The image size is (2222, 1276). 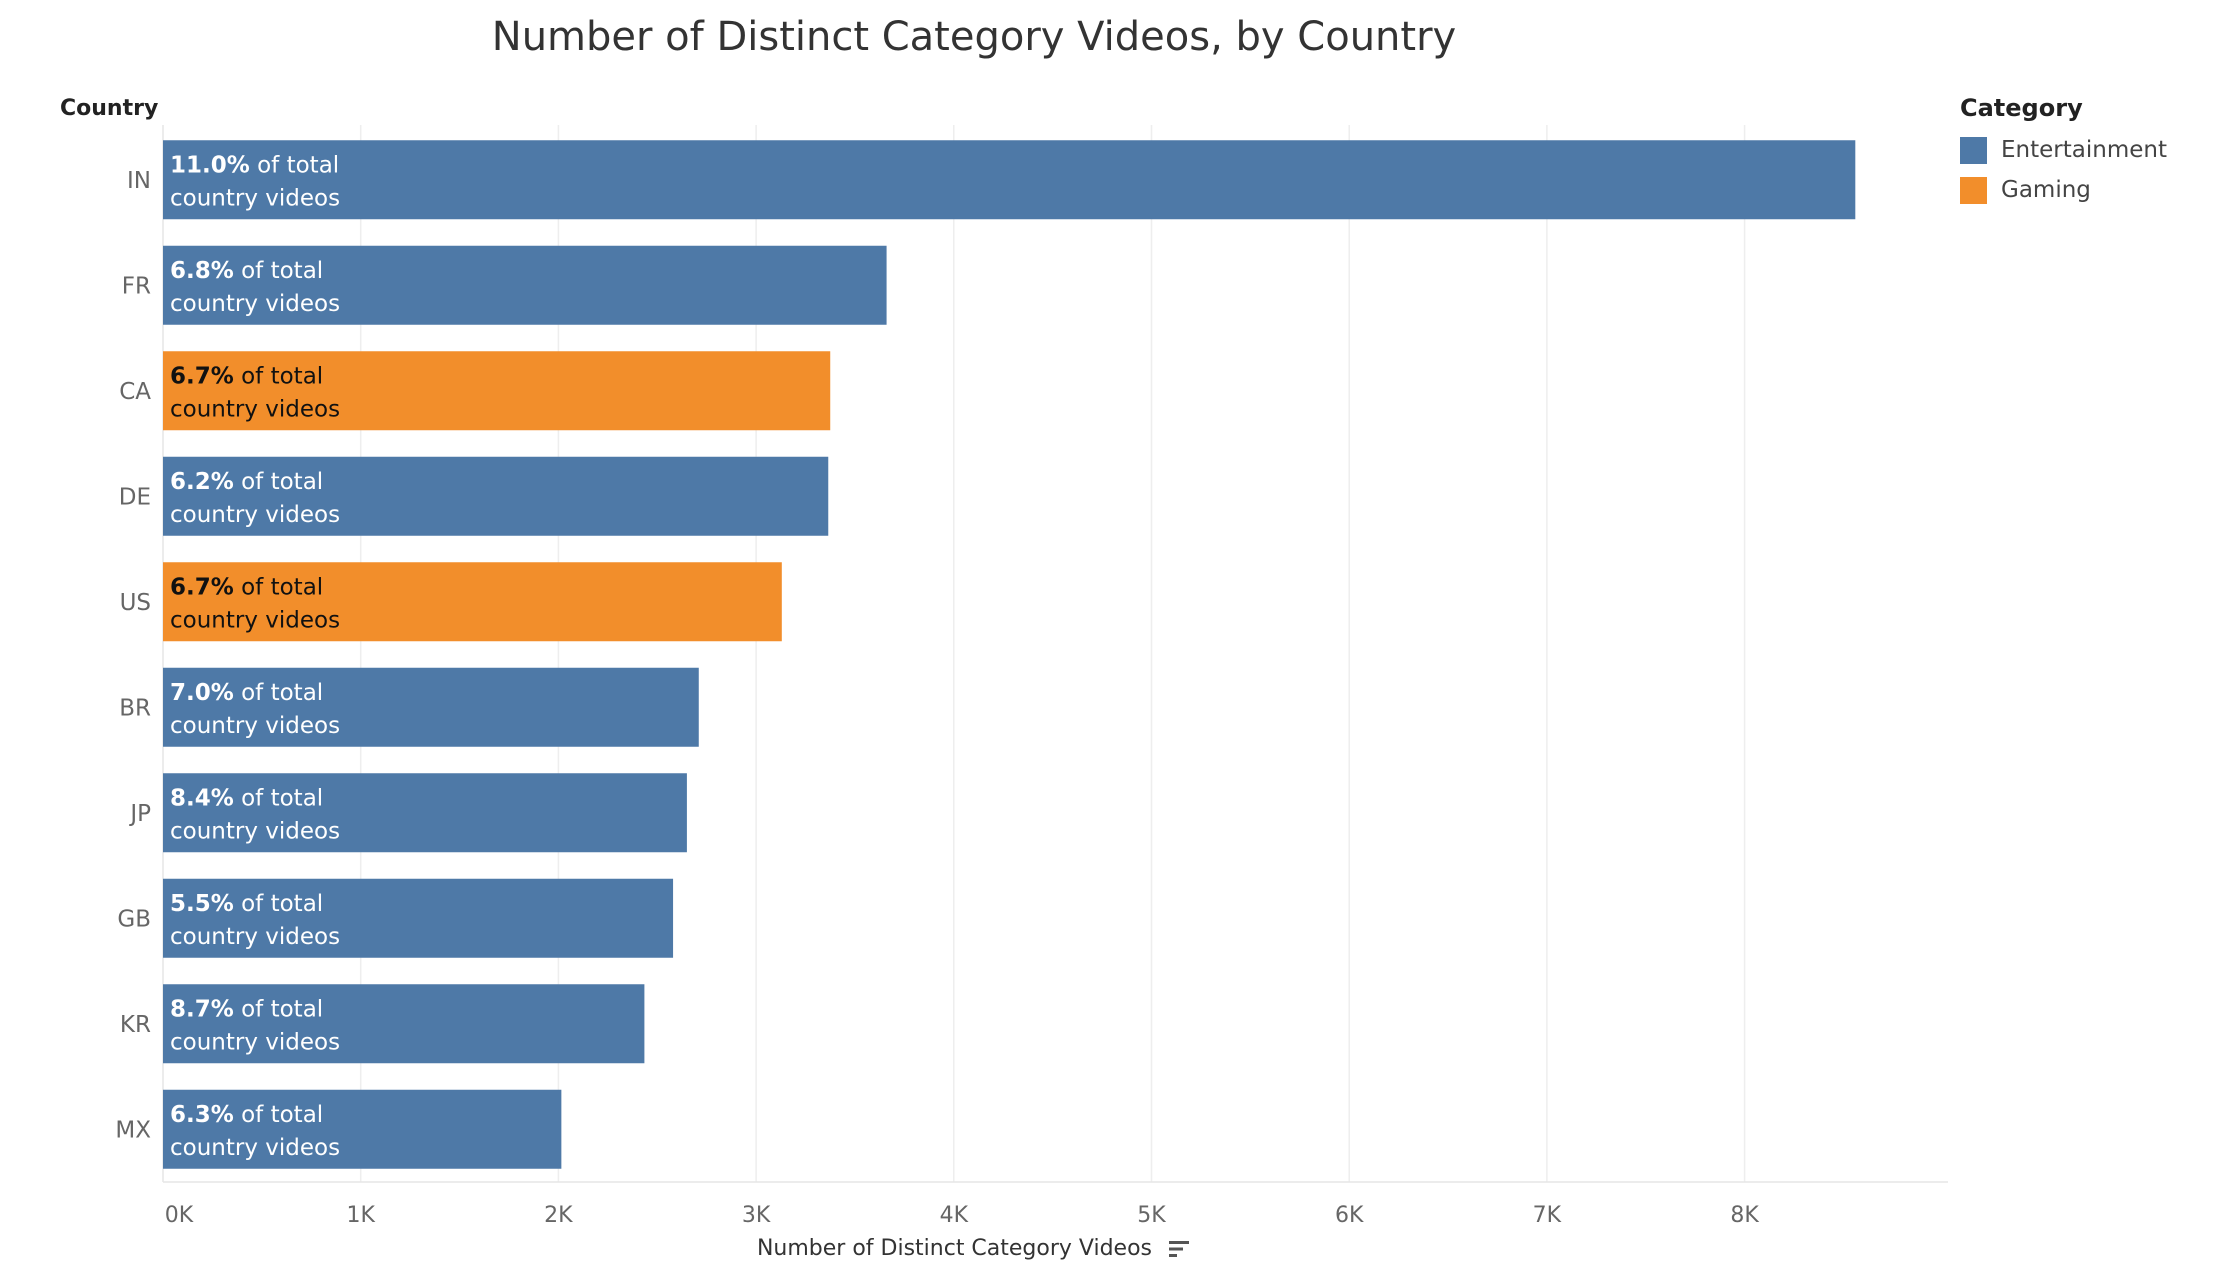 I want to click on y-tick-label: JP, so click(x=139, y=814).